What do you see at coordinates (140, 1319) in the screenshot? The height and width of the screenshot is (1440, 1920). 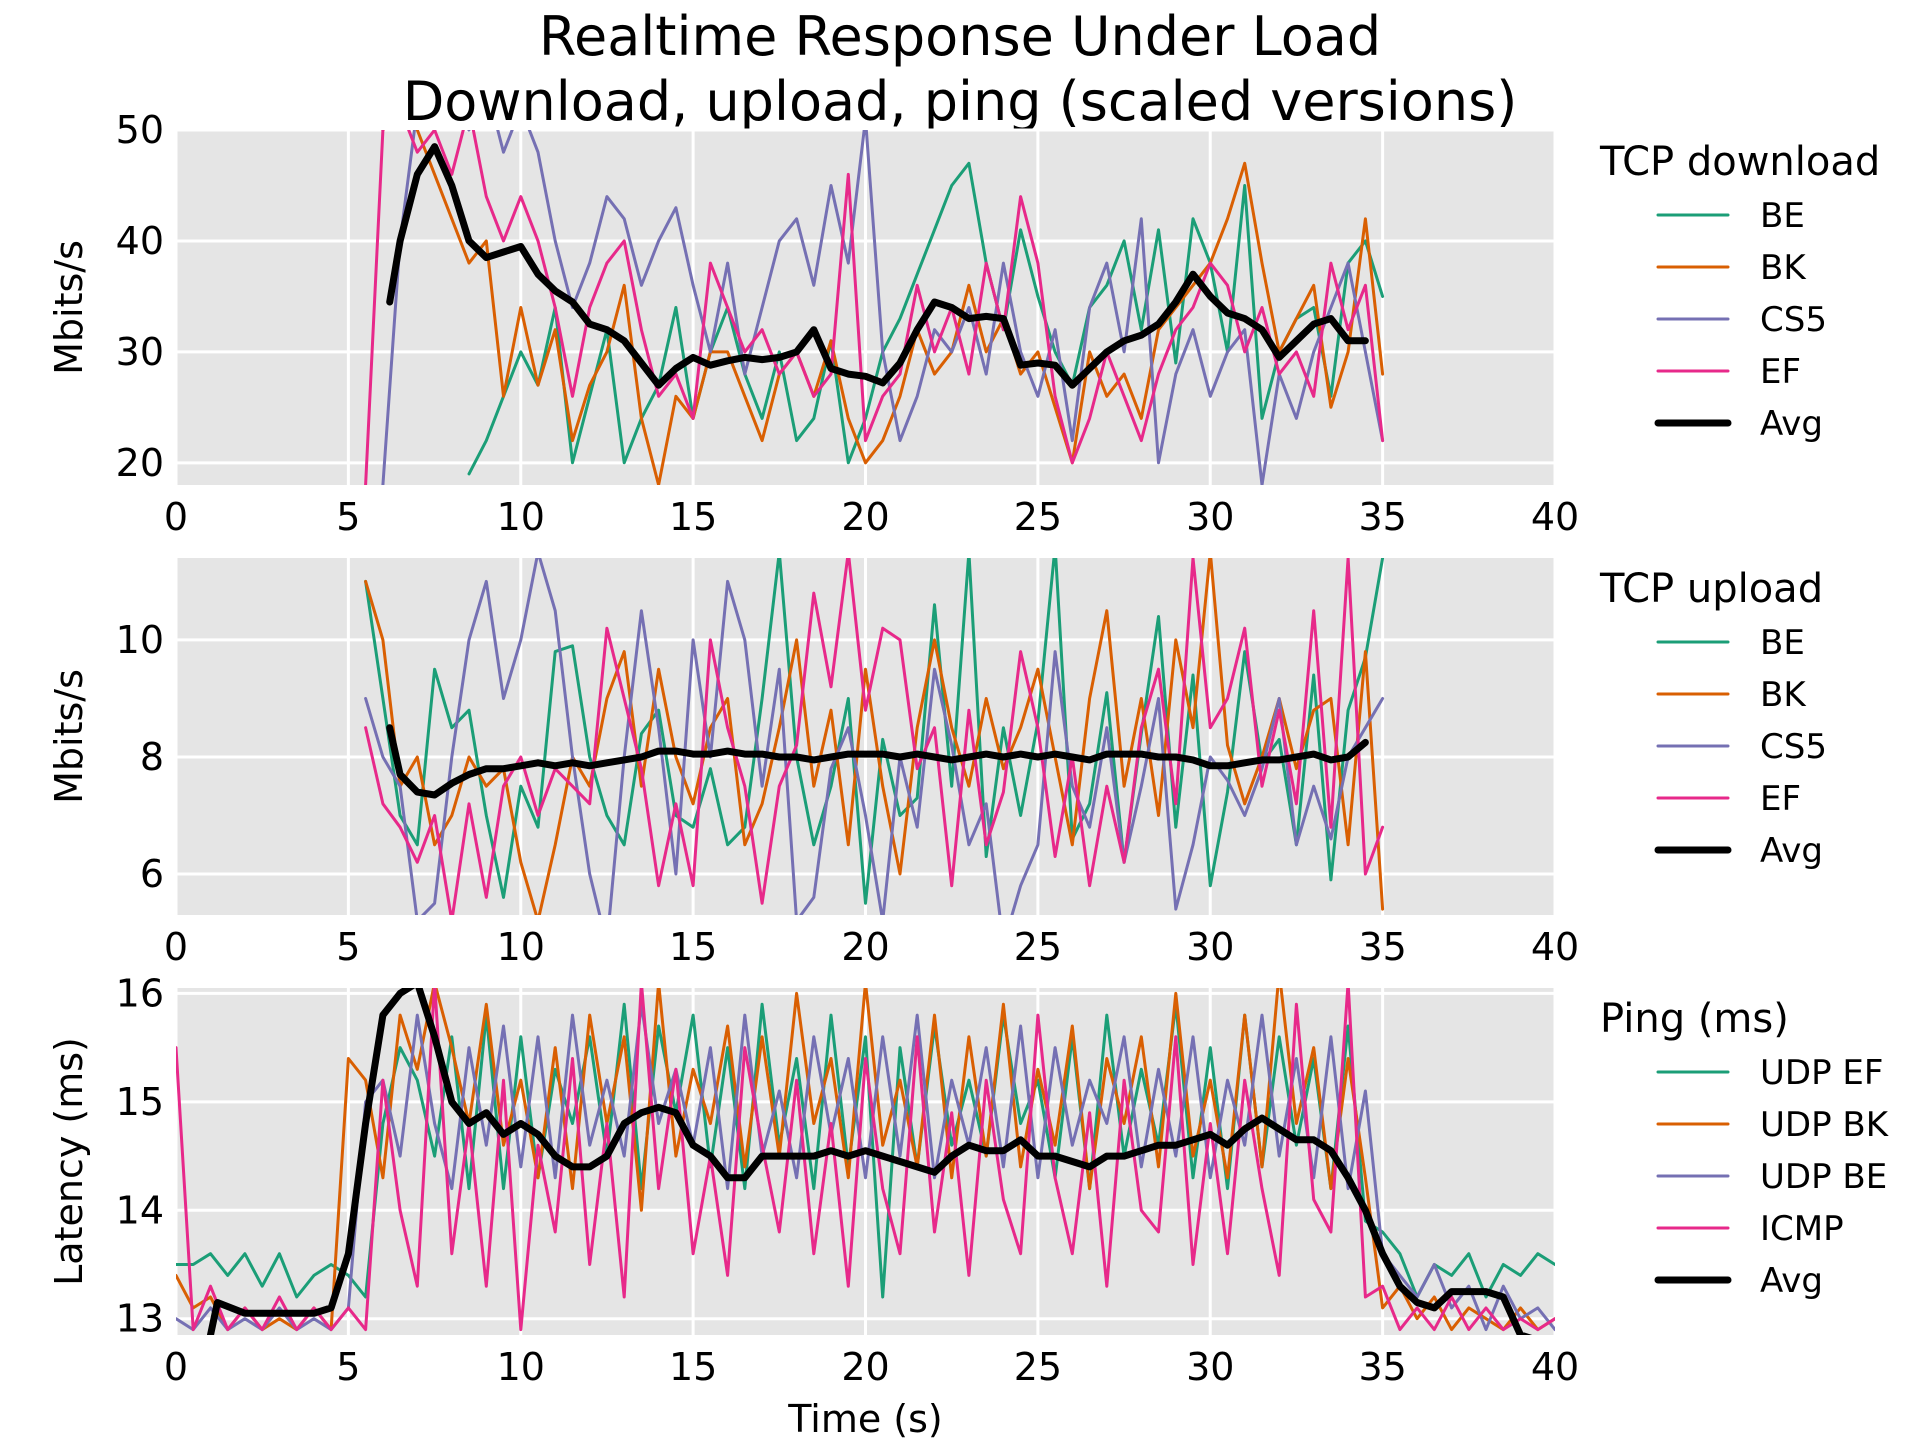 I see `y-tick-label: 13` at bounding box center [140, 1319].